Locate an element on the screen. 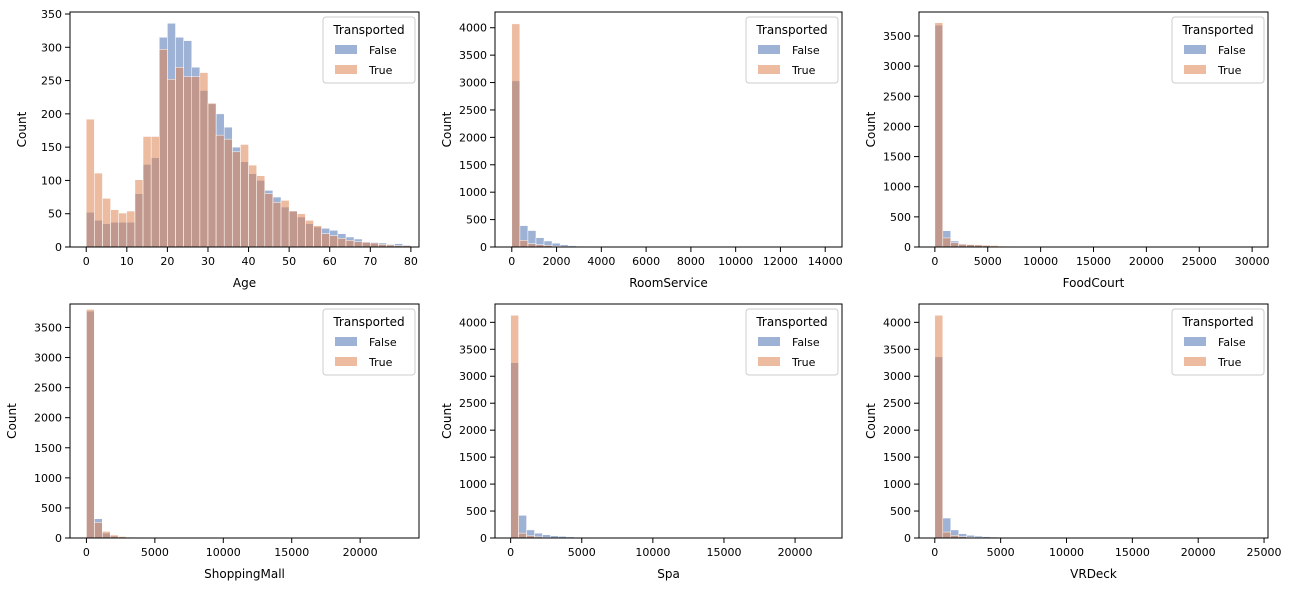 This screenshot has height=591, width=1290. x-tick-label: 20 is located at coordinates (167, 261).